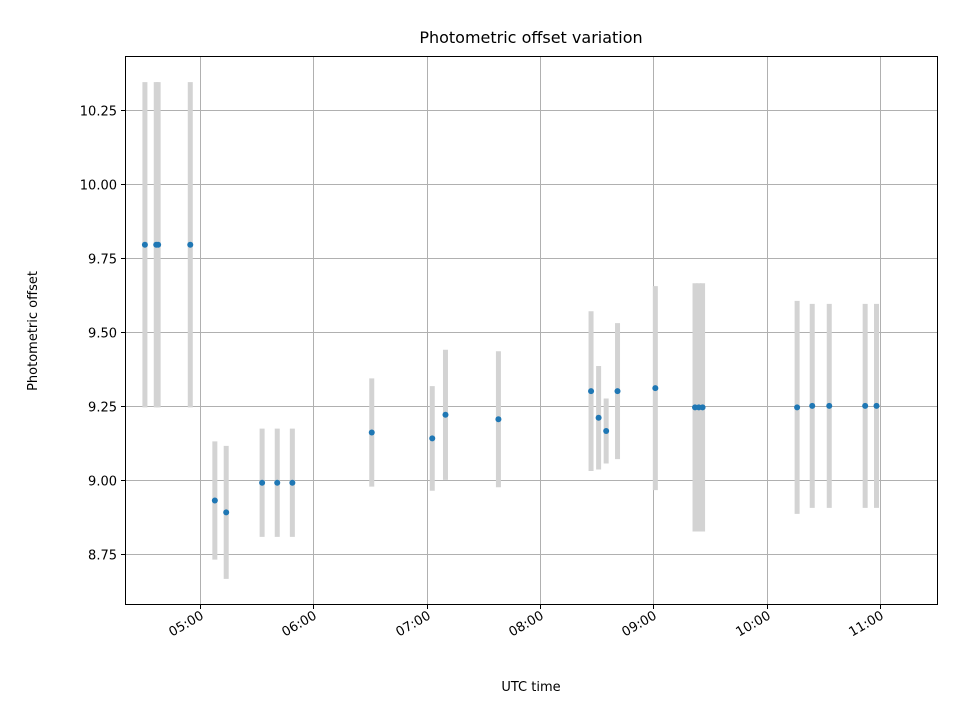 The width and height of the screenshot is (960, 720). I want to click on x-tick-label: 08:00, so click(527, 624).